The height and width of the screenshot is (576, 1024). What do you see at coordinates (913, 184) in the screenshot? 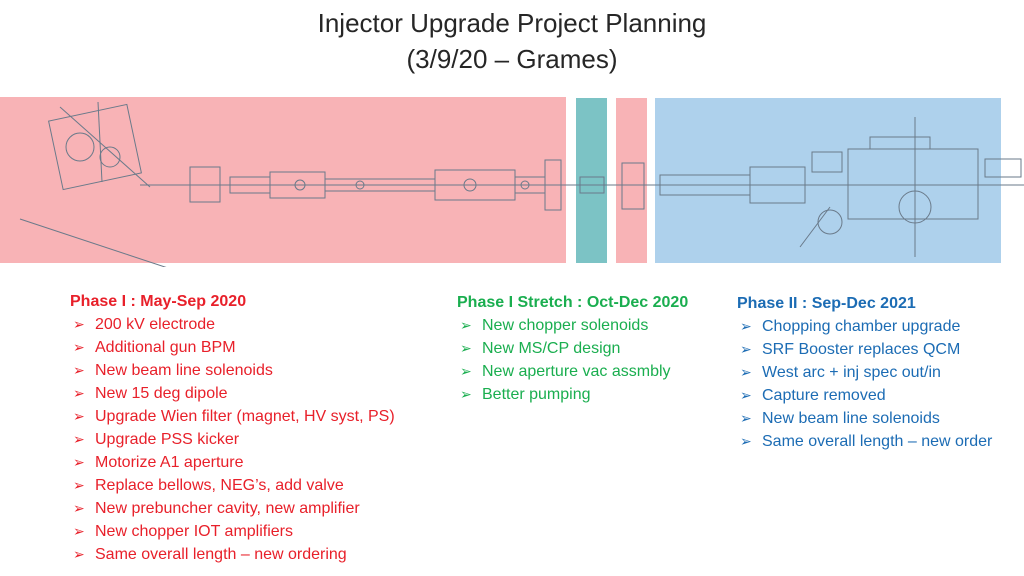
I see `srf-booster` at bounding box center [913, 184].